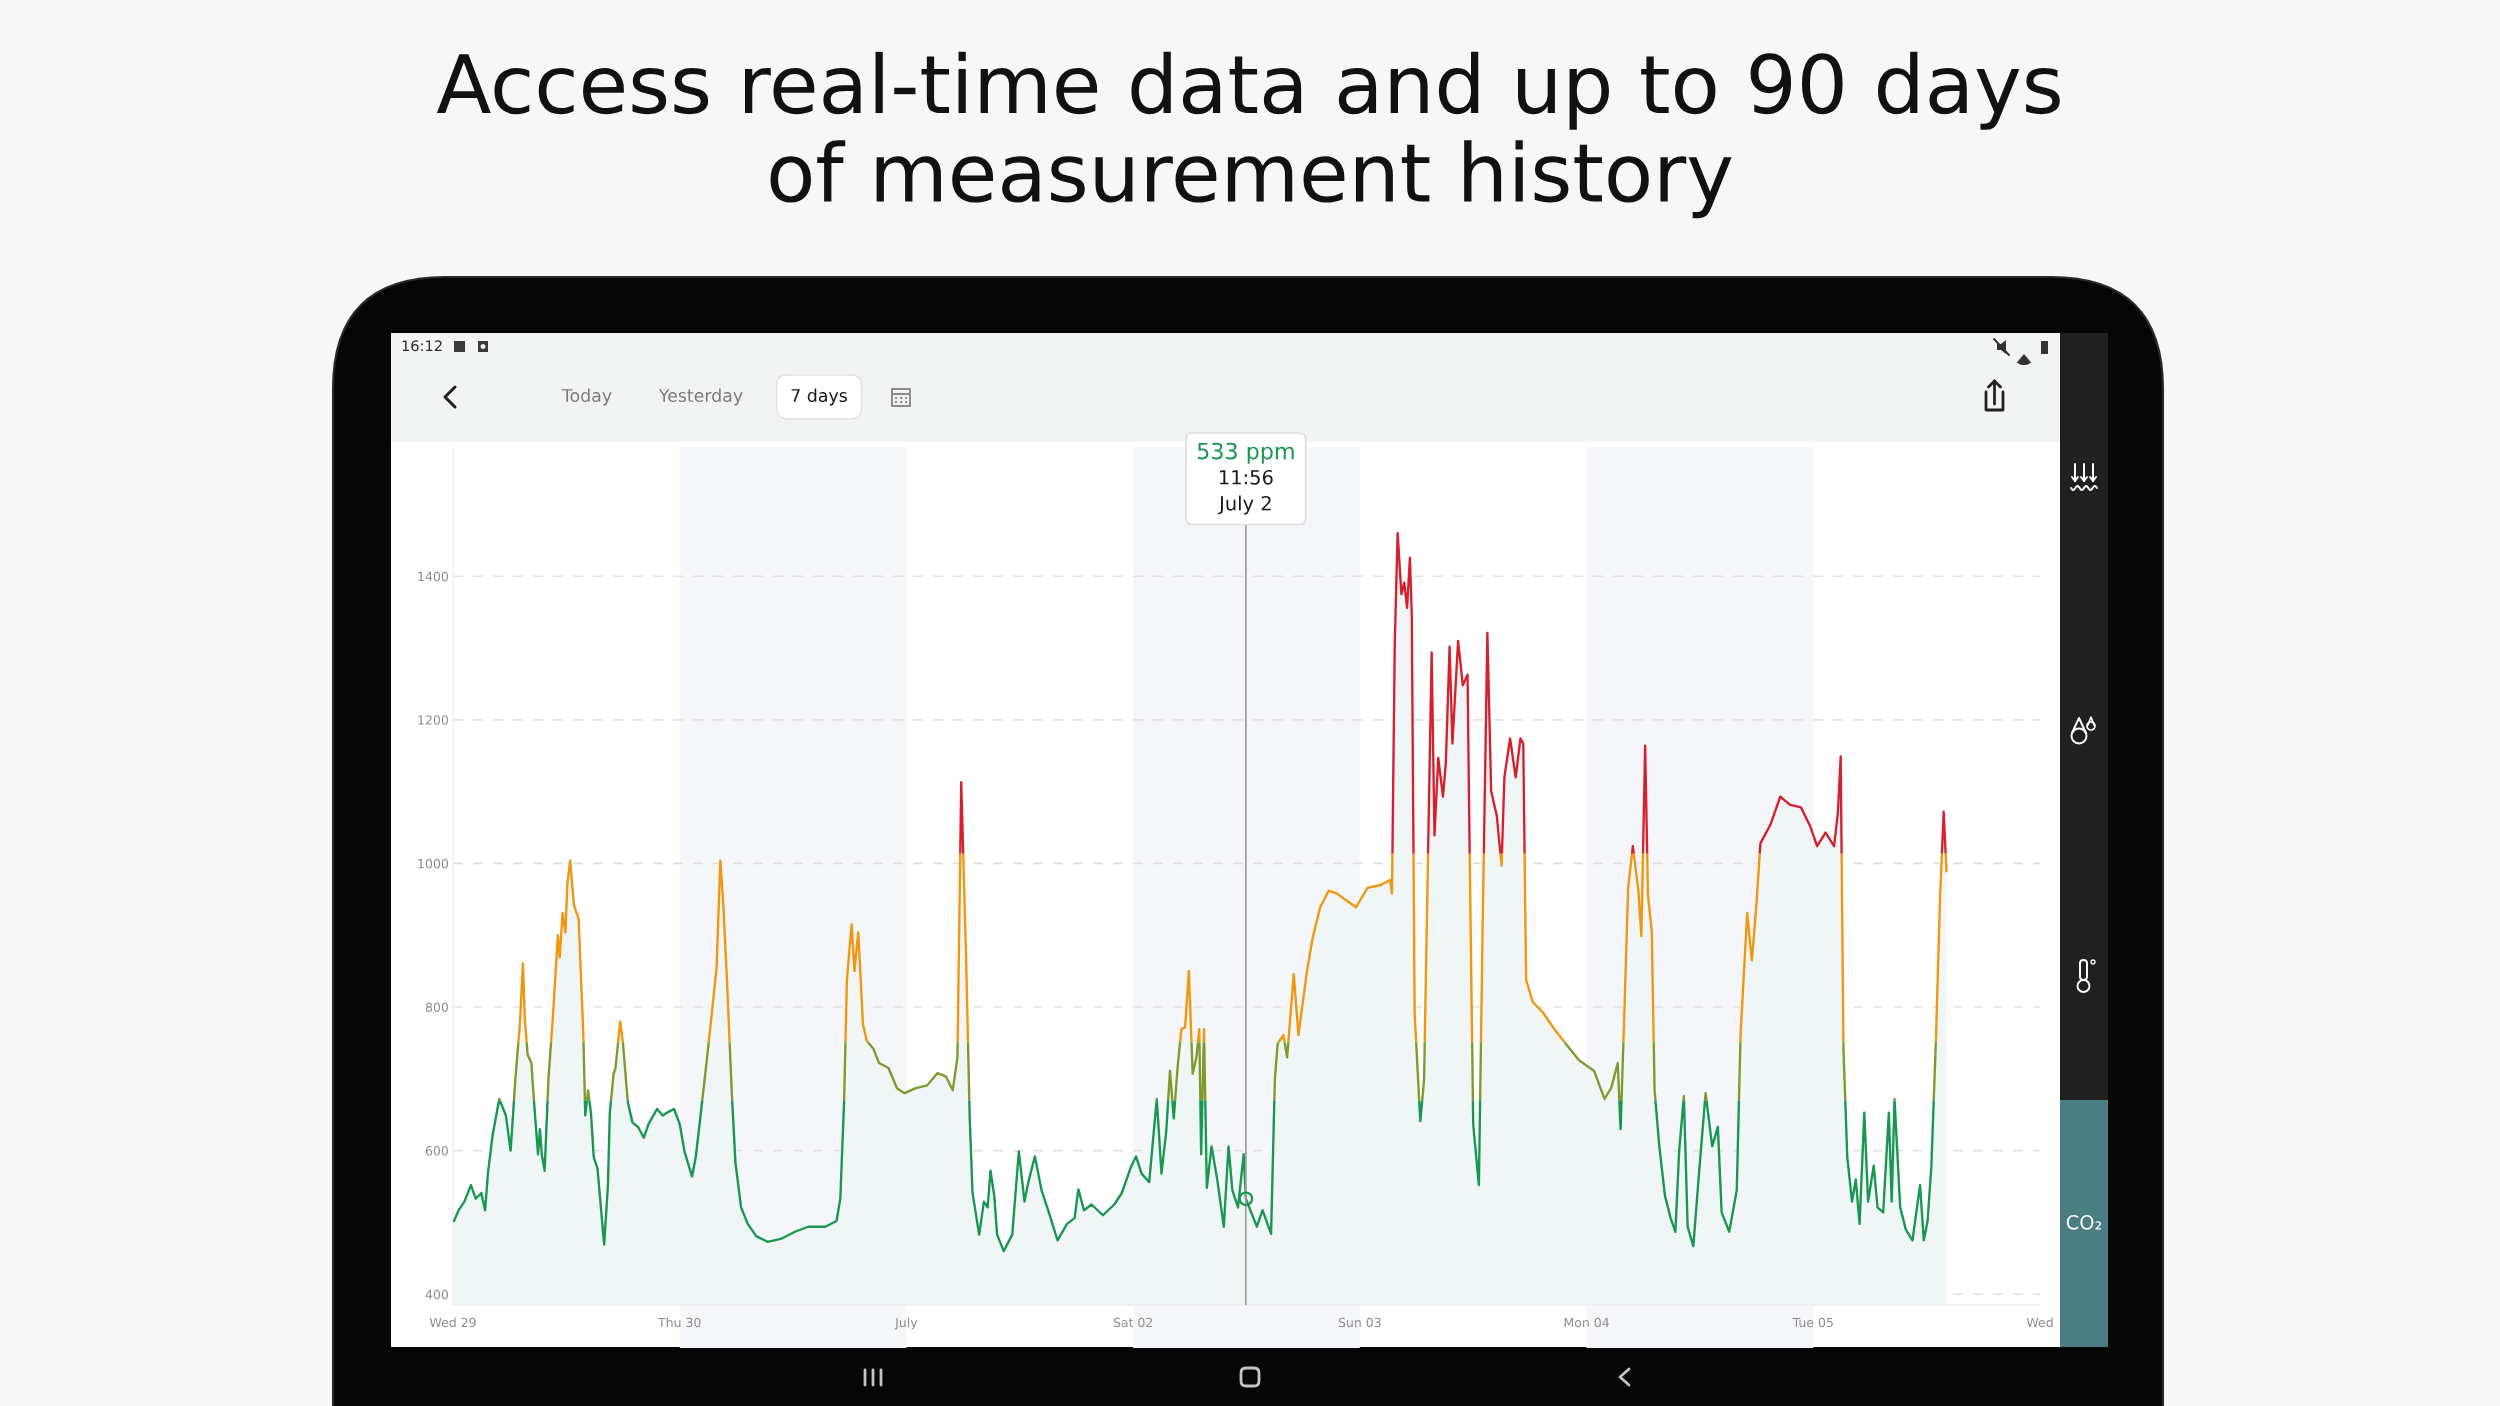  What do you see at coordinates (433, 576) in the screenshot?
I see `y-tick-label: 1400` at bounding box center [433, 576].